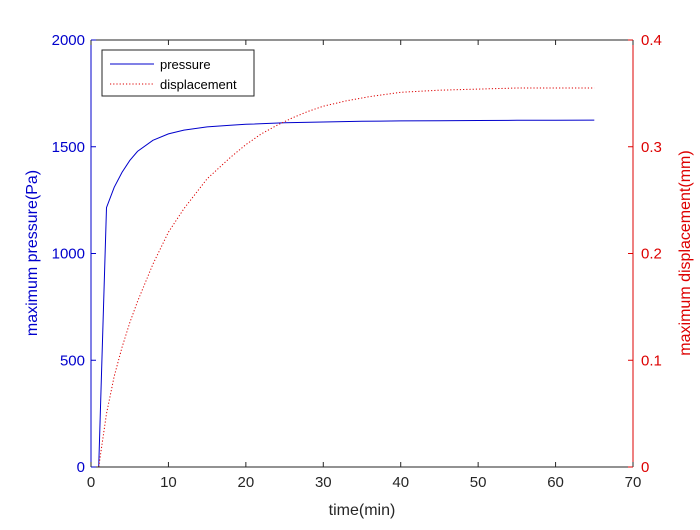  What do you see at coordinates (81, 467) in the screenshot?
I see `left-y-tick-label: 0` at bounding box center [81, 467].